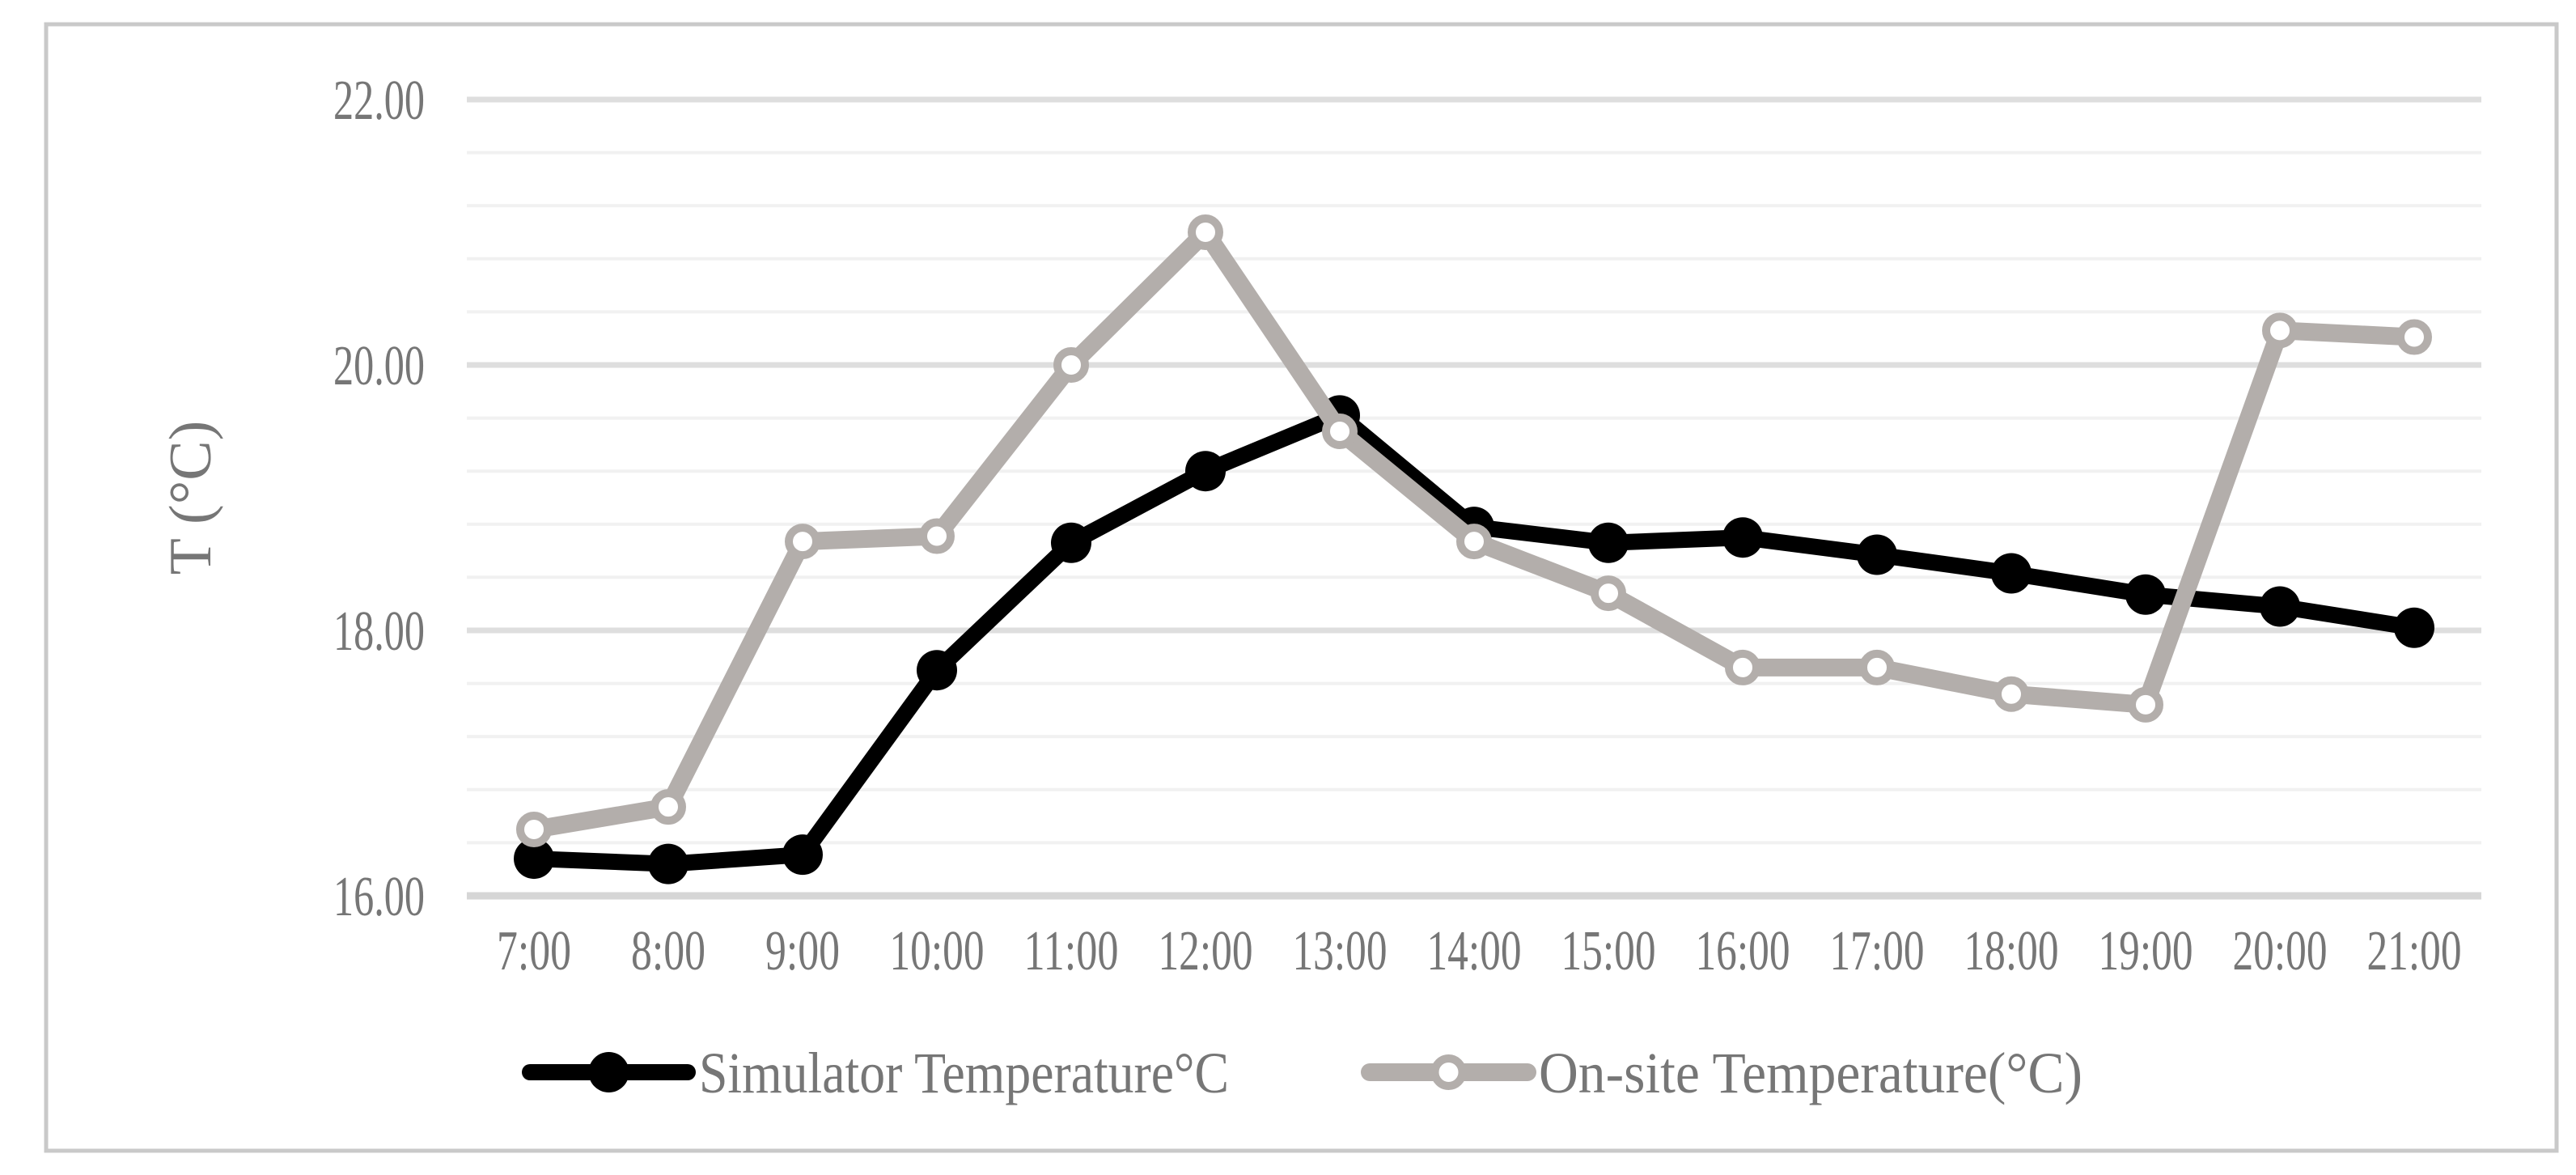 The image size is (2576, 1175). I want to click on data-point-simulator-16:00, so click(1742, 538).